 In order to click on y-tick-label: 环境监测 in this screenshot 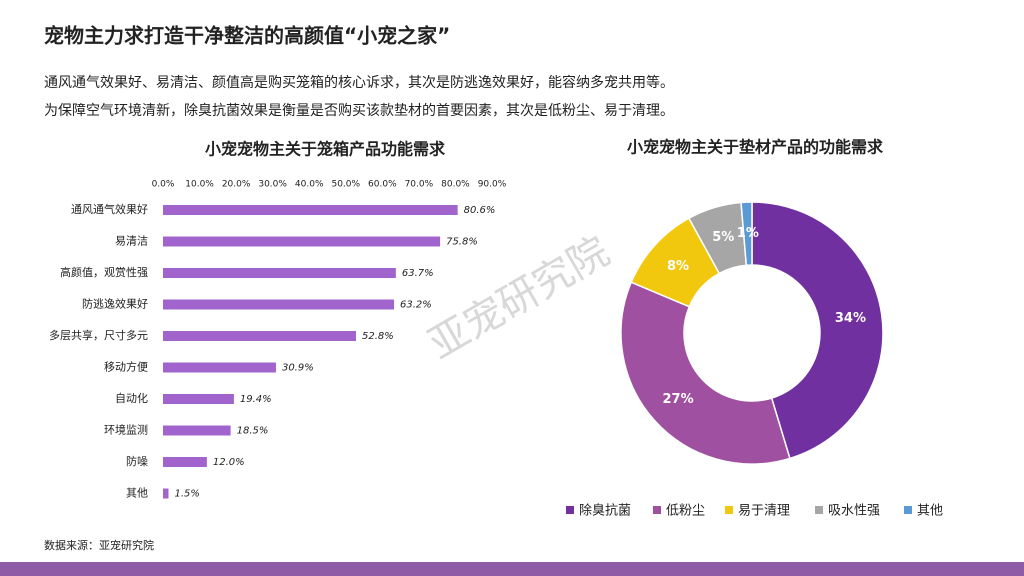, I will do `click(126, 430)`.